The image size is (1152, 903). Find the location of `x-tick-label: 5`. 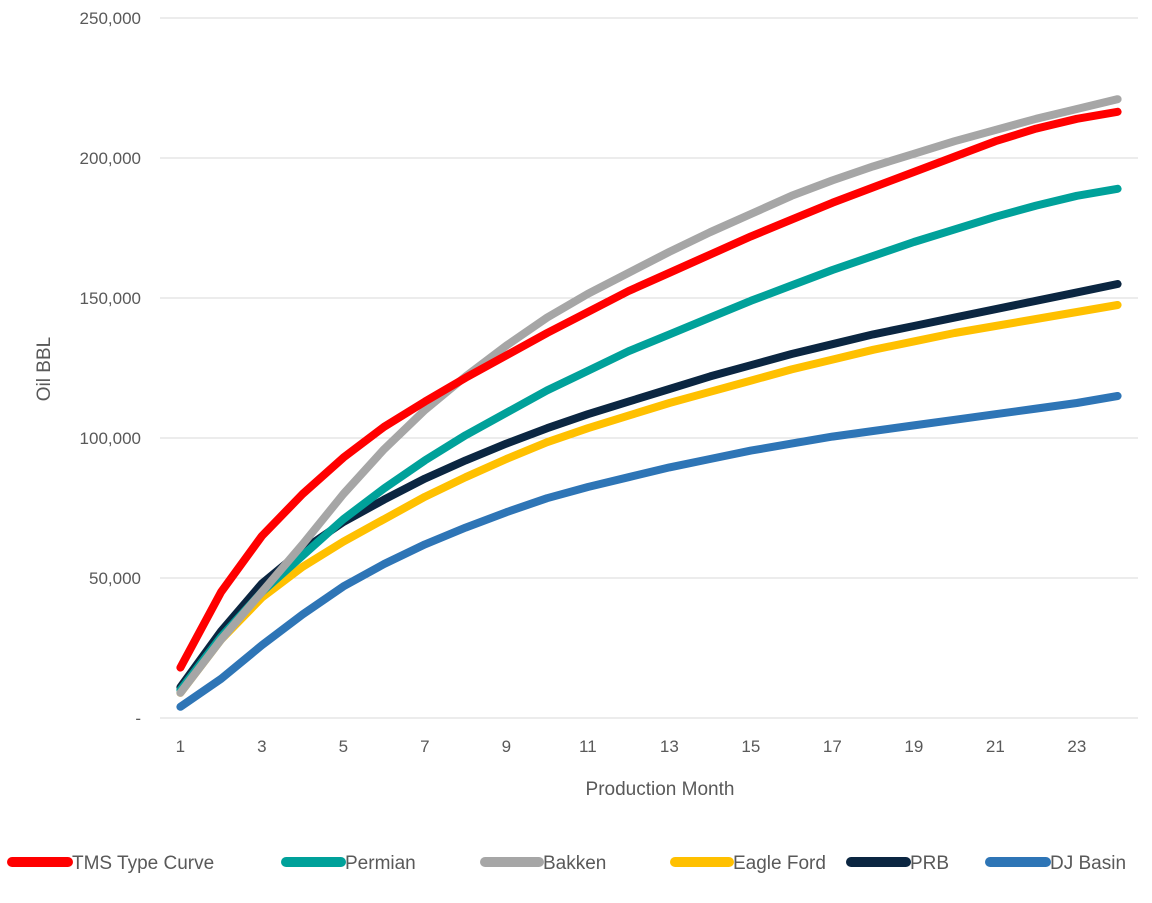

x-tick-label: 5 is located at coordinates (343, 746).